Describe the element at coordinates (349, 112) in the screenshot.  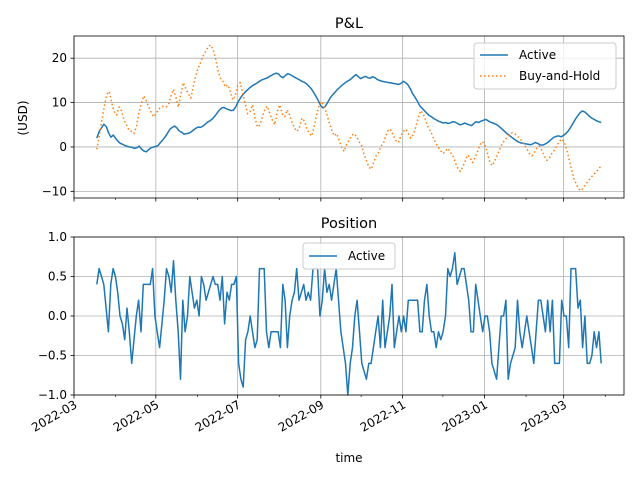
I see `pnl-series-active` at that location.